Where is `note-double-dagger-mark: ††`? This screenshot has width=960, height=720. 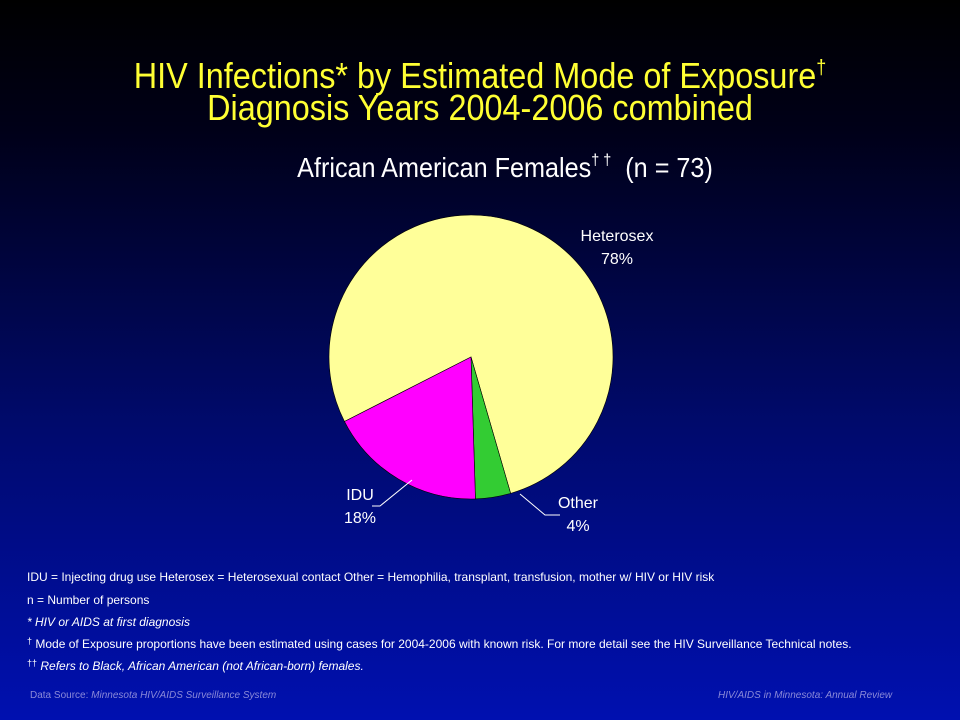 note-double-dagger-mark: †† is located at coordinates (32, 663).